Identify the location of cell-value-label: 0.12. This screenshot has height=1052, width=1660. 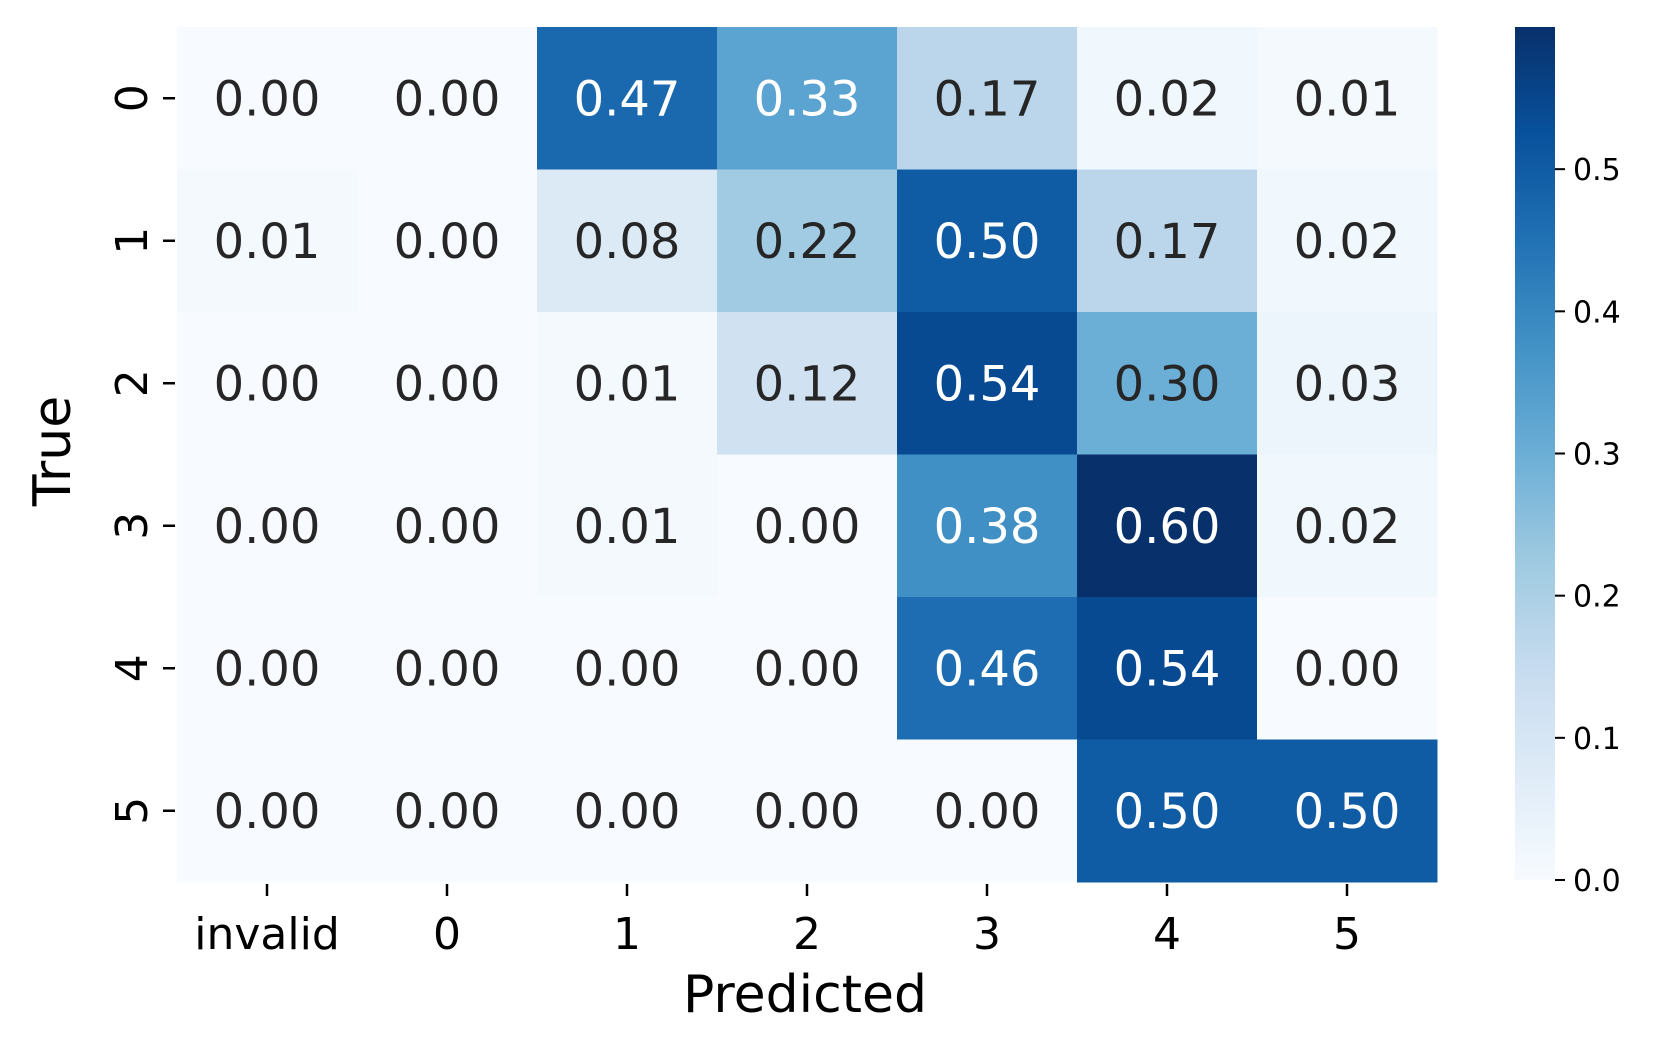
(807, 384).